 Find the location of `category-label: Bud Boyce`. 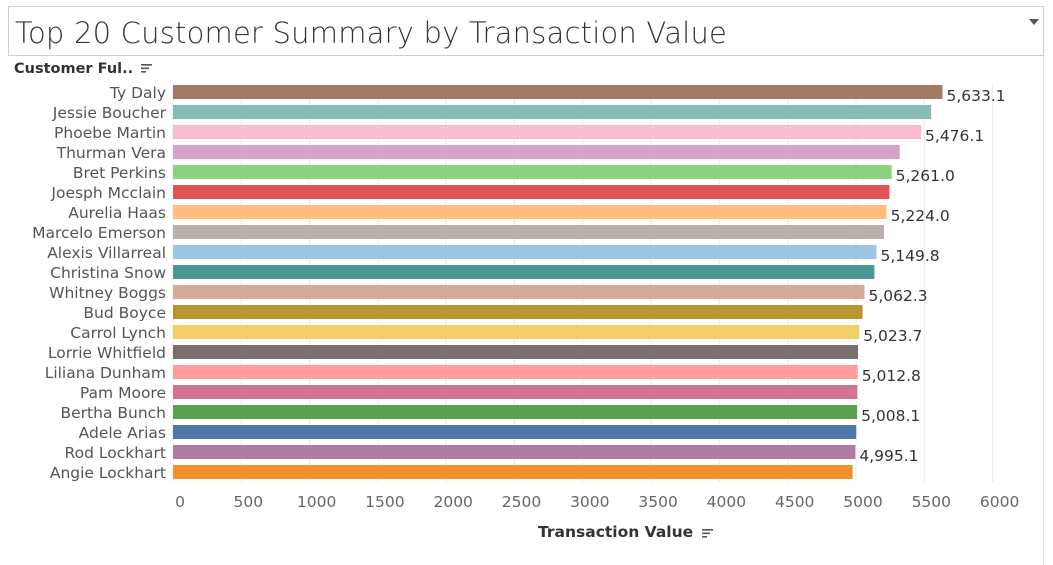

category-label: Bud Boyce is located at coordinates (124, 313).